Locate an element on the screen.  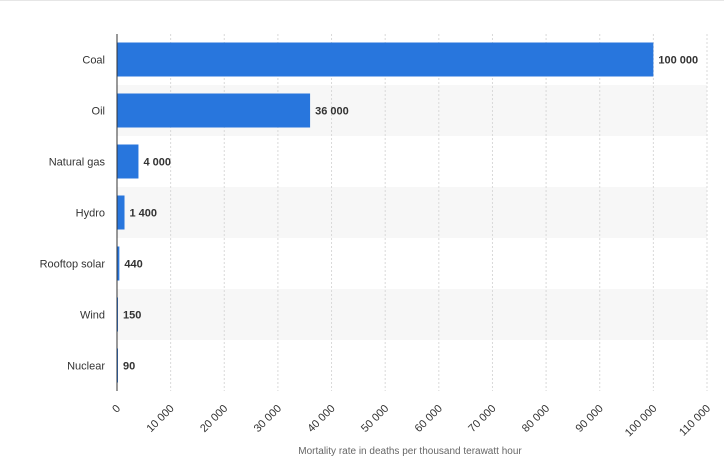
value-label: 100 000 is located at coordinates (678, 61).